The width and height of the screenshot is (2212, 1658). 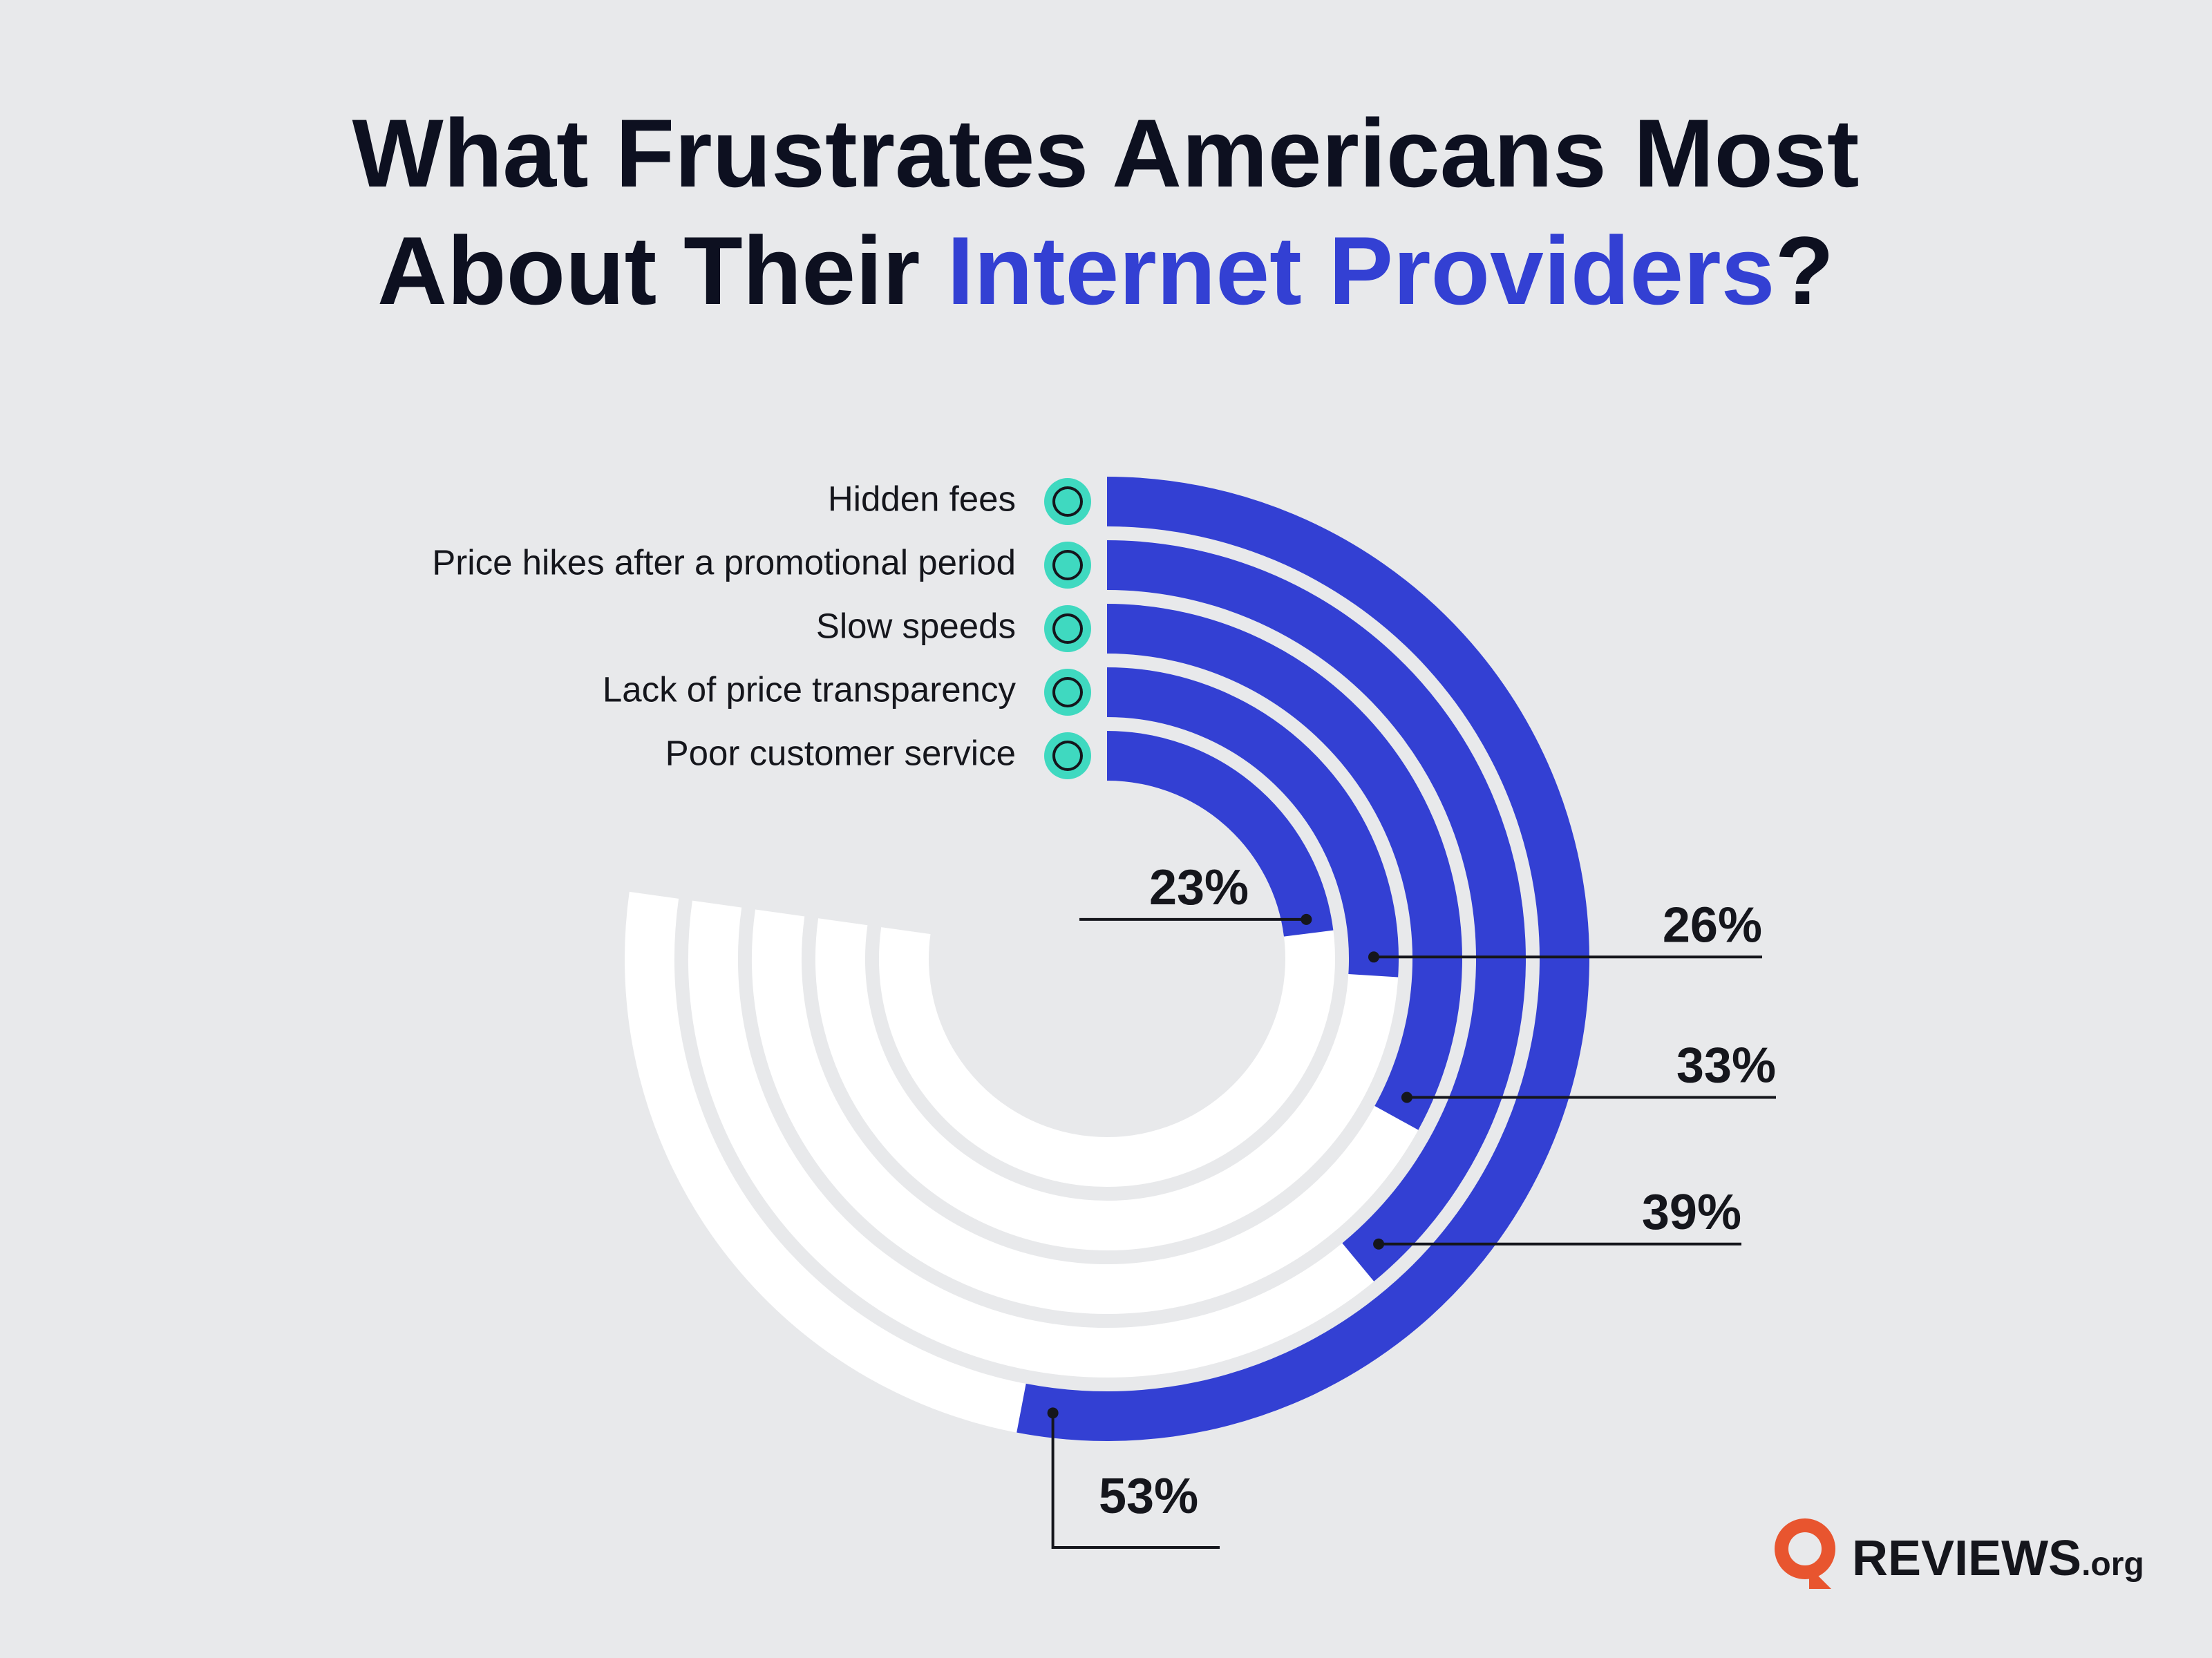 I want to click on category-label: Slow speeds, so click(x=916, y=625).